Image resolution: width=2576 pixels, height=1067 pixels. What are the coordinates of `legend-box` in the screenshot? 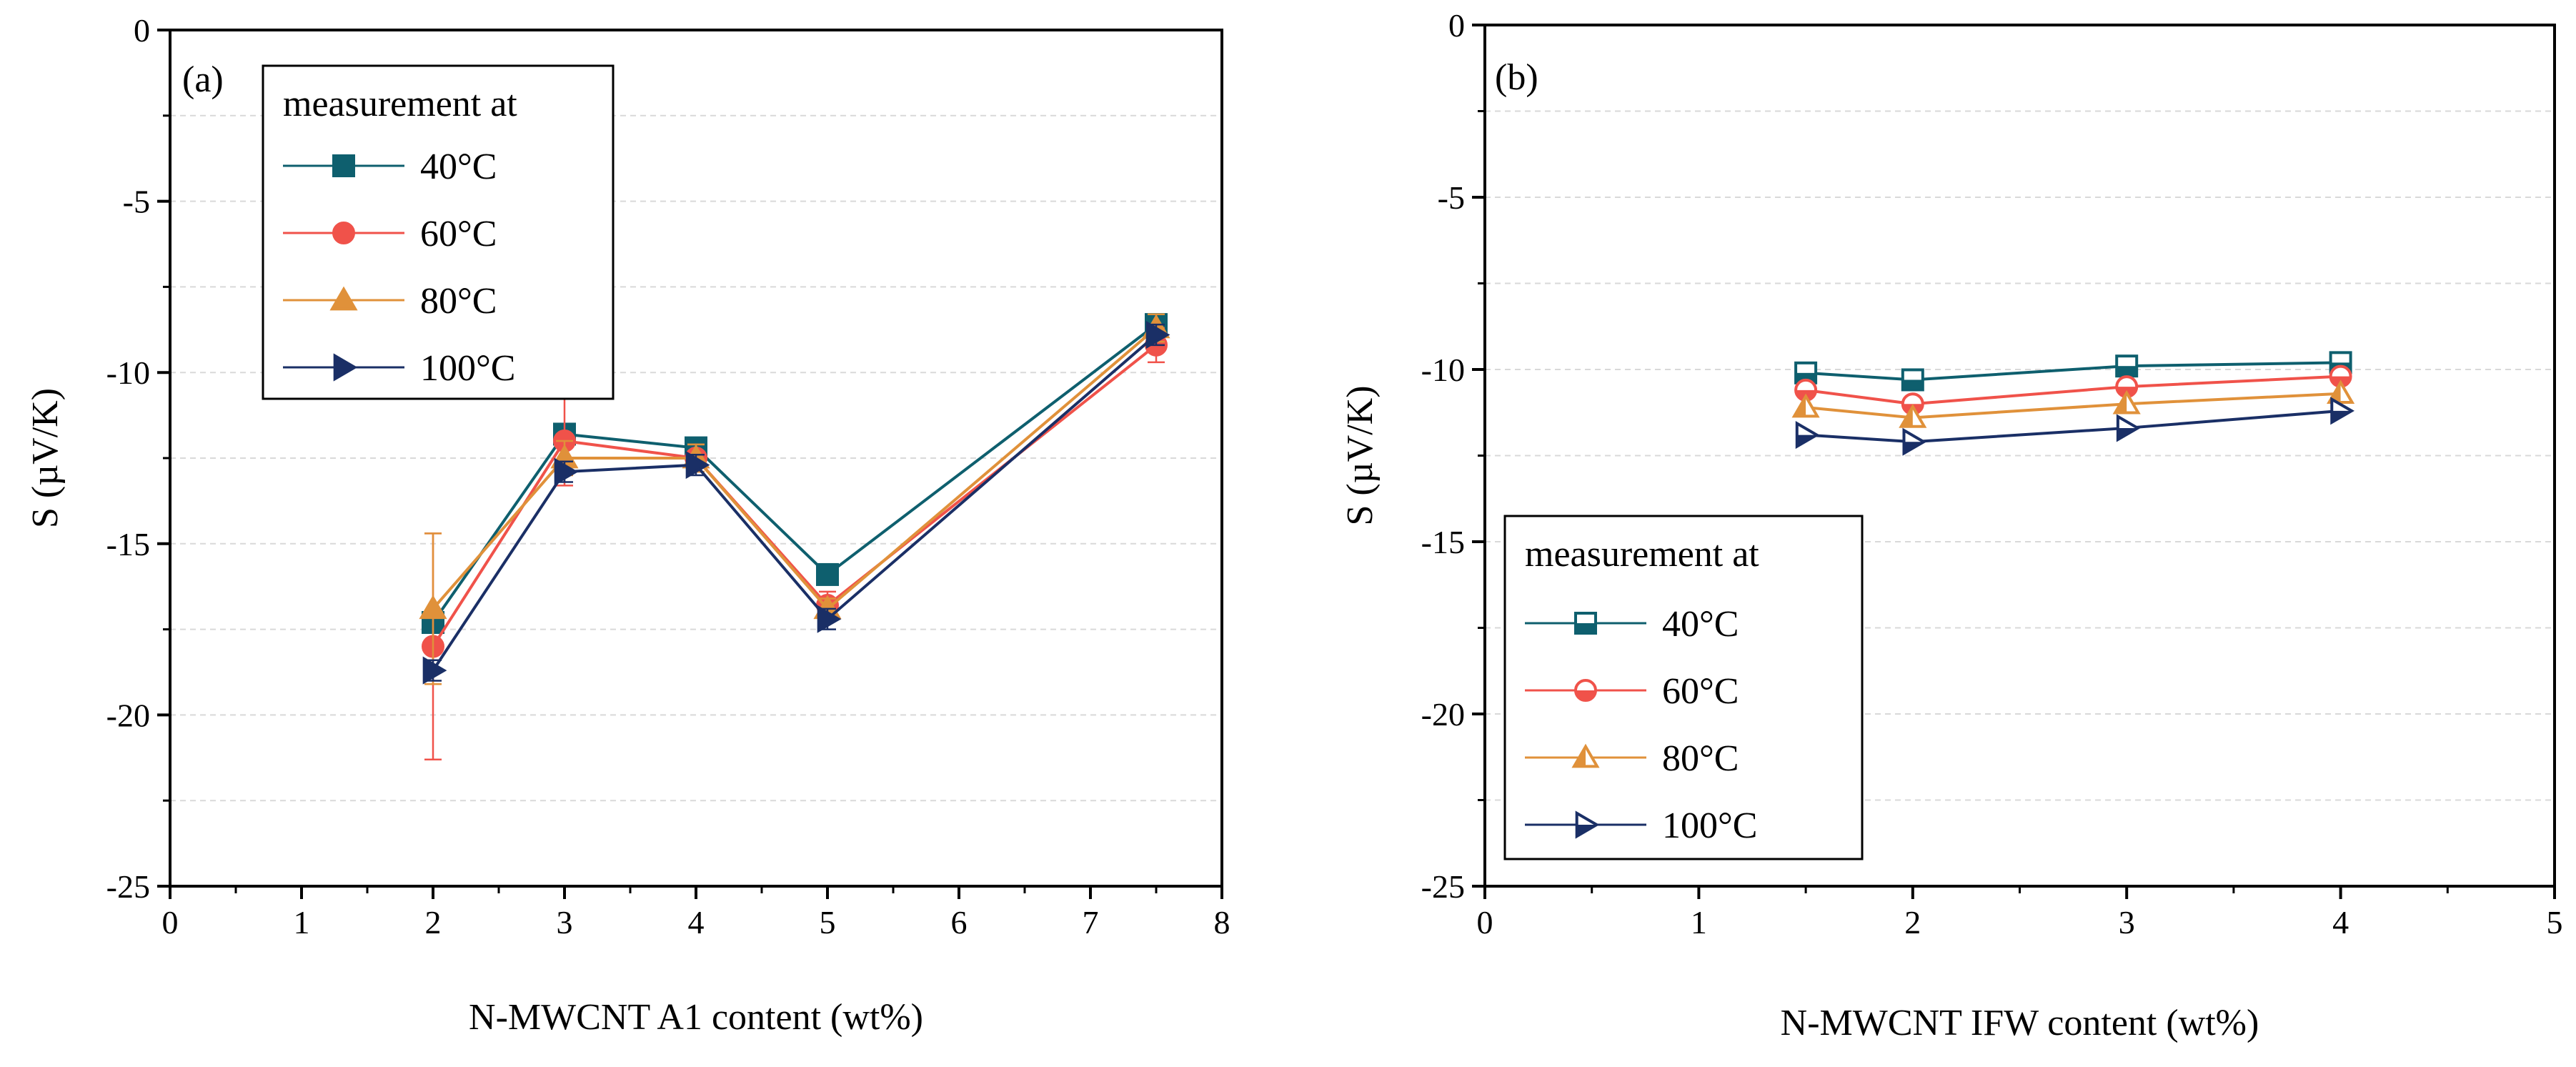 It's located at (1683, 687).